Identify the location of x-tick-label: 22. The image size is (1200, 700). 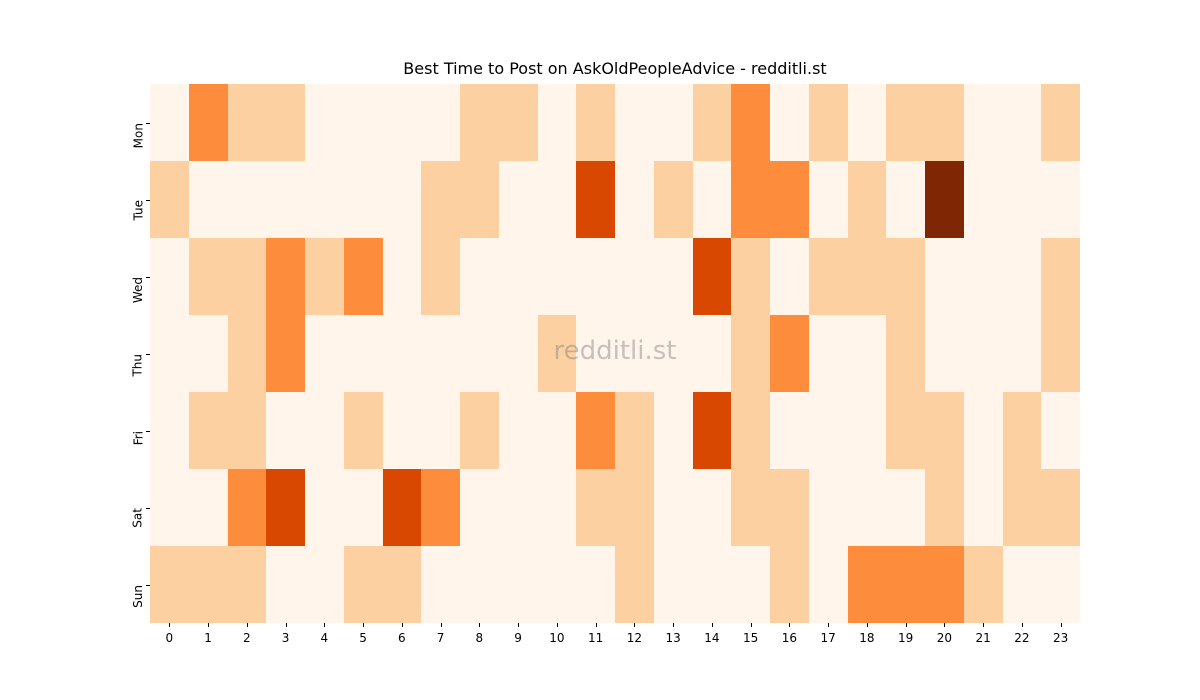
(1022, 638).